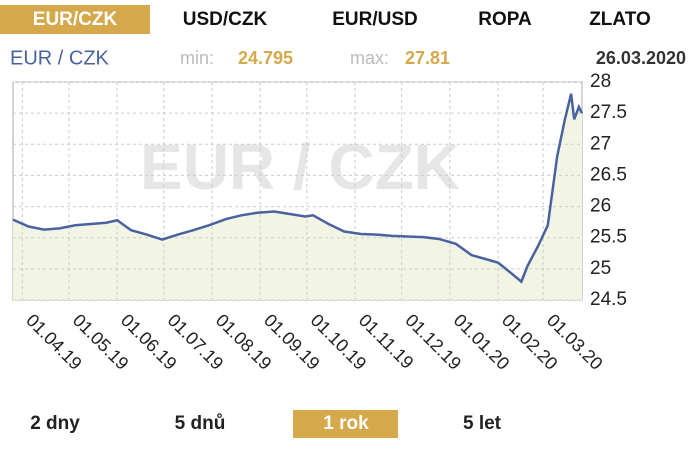  I want to click on tab: ZLATO, so click(620, 19).